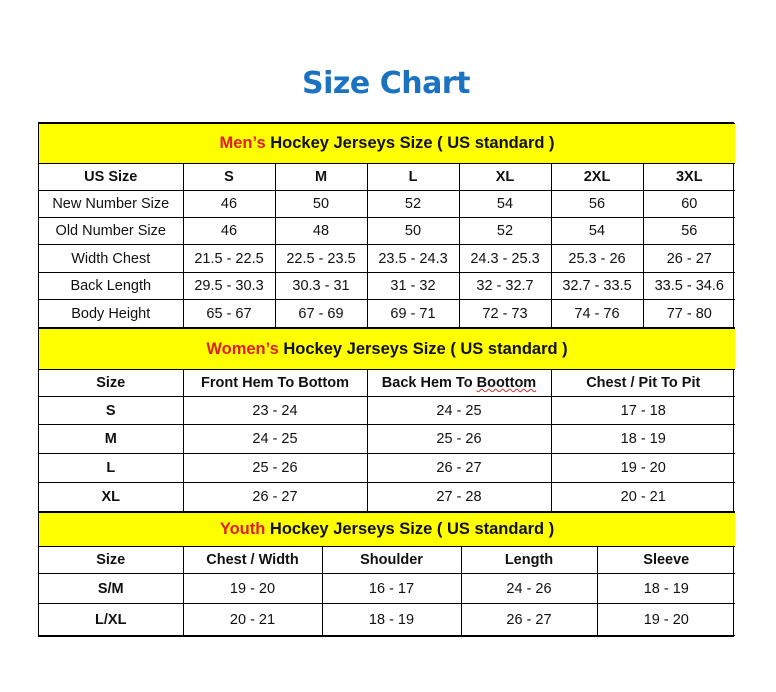  I want to click on column-header-label: 2XL, so click(597, 177).